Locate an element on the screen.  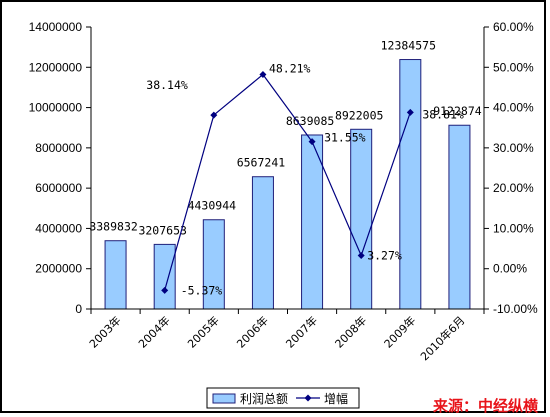
y-left-tick-label: 12000000 is located at coordinates (56, 67).